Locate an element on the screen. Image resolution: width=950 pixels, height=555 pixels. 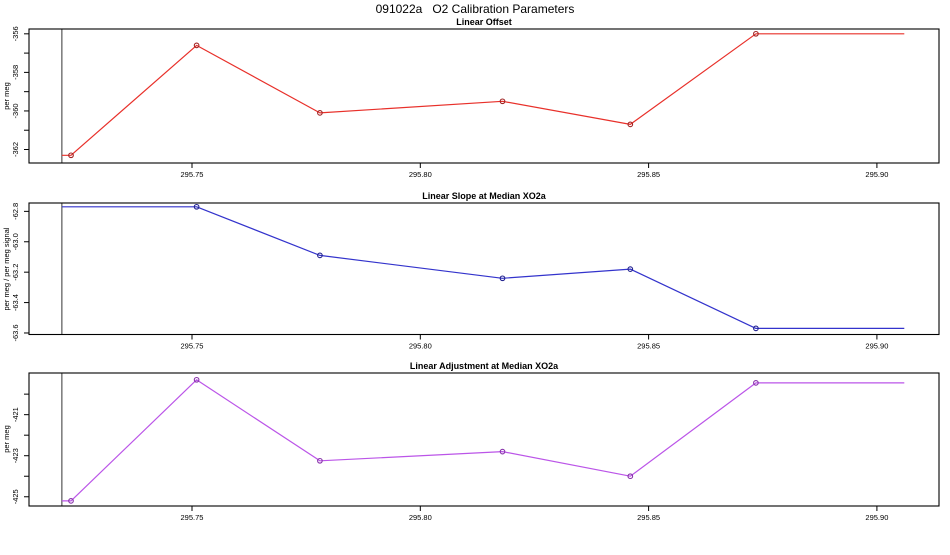
y-axis-tick-label: -358 is located at coordinates (15, 72).